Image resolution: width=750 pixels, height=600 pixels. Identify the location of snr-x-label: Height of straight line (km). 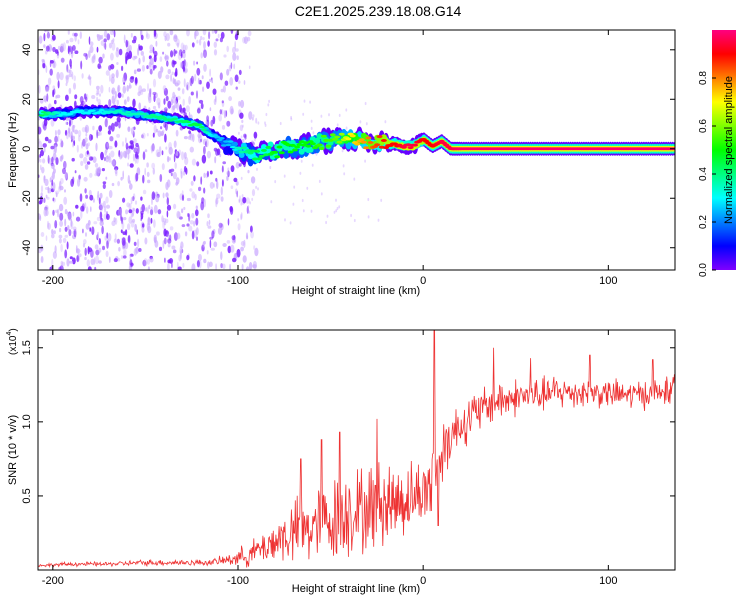
(356, 589).